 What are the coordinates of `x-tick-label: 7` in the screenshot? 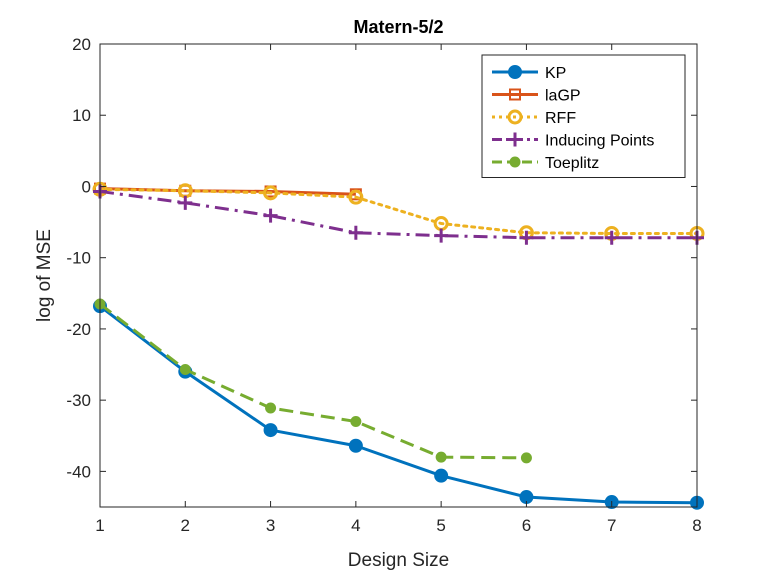 It's located at (611, 525).